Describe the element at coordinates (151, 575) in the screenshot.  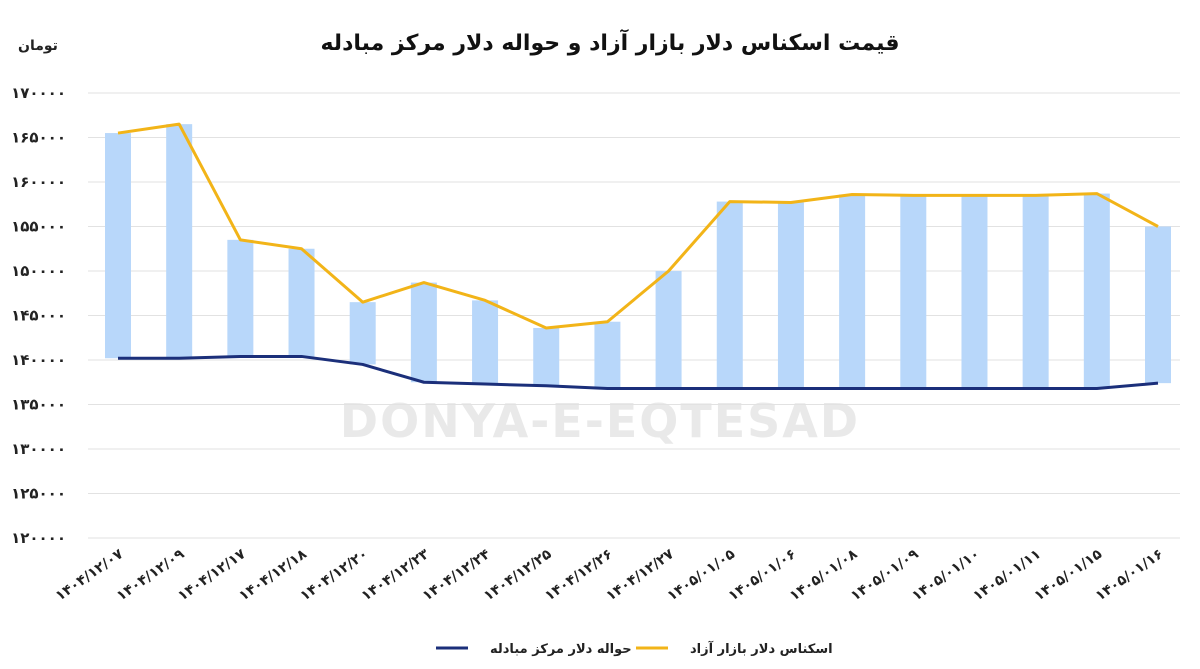
I see `x-tick-label: ۱۴۰۴/۱۲/۰۹` at that location.